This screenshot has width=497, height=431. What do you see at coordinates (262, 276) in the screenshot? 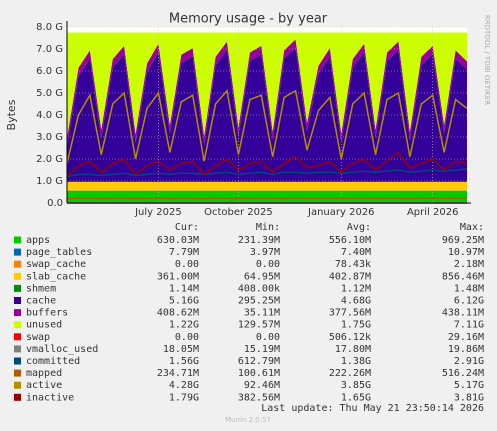
I see `legend-stat: 64.95M` at bounding box center [262, 276].